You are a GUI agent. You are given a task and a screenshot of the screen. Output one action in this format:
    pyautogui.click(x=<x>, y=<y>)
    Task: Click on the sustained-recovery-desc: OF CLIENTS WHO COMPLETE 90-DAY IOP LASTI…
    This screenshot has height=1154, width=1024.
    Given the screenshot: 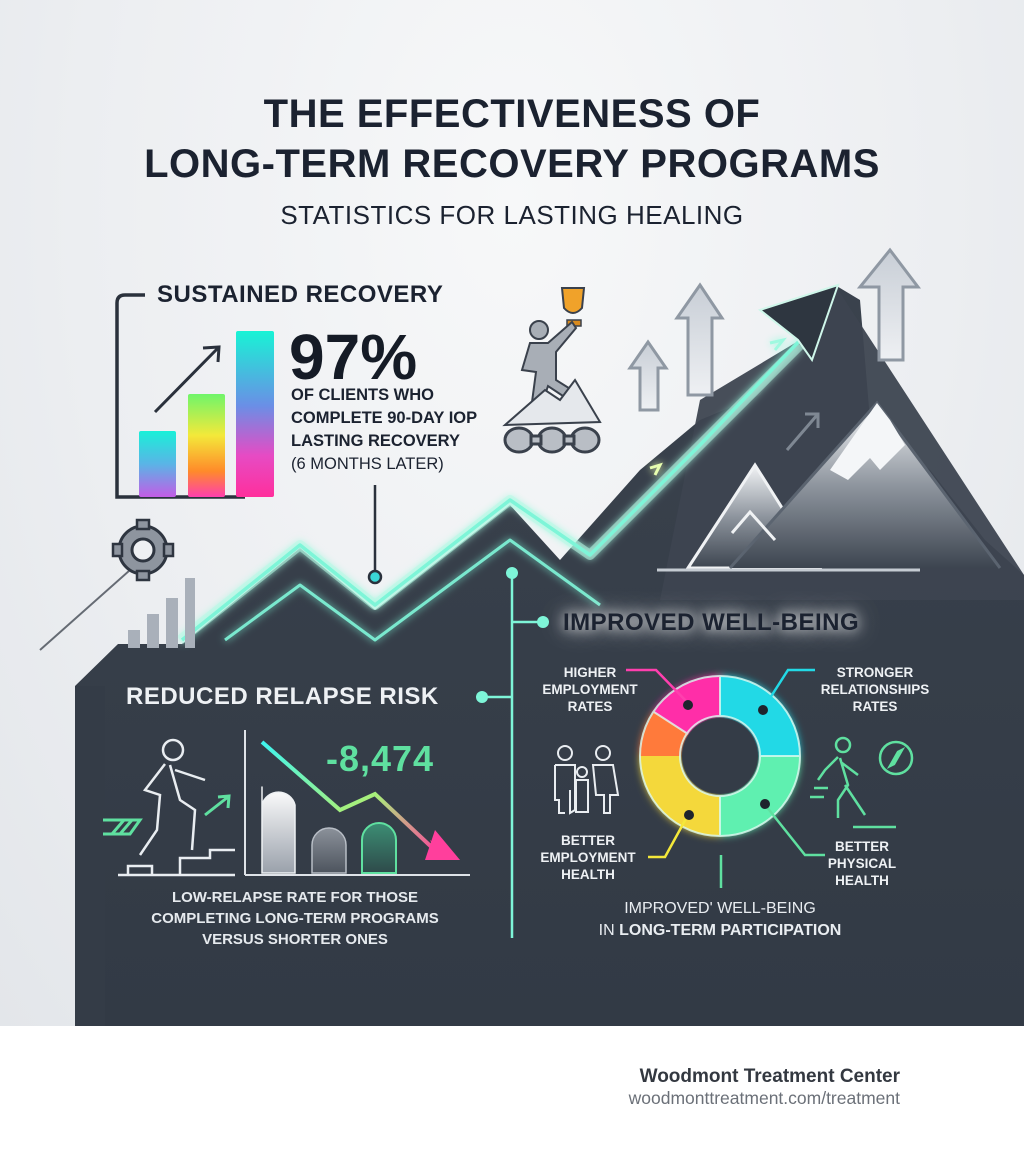 What is the action you would take?
    pyautogui.click(x=384, y=429)
    